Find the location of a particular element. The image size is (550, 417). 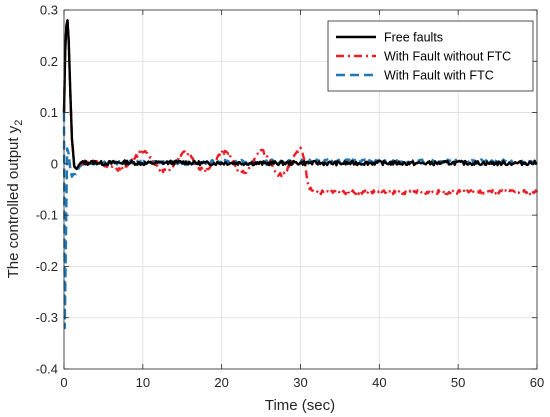

y-axis-label: The controlled output y2 is located at coordinates (15, 199).